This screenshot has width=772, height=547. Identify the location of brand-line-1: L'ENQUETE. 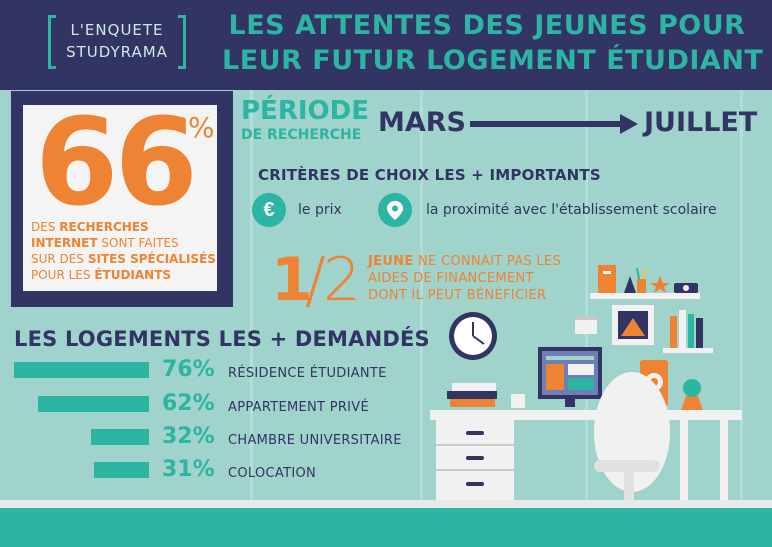
(117, 30).